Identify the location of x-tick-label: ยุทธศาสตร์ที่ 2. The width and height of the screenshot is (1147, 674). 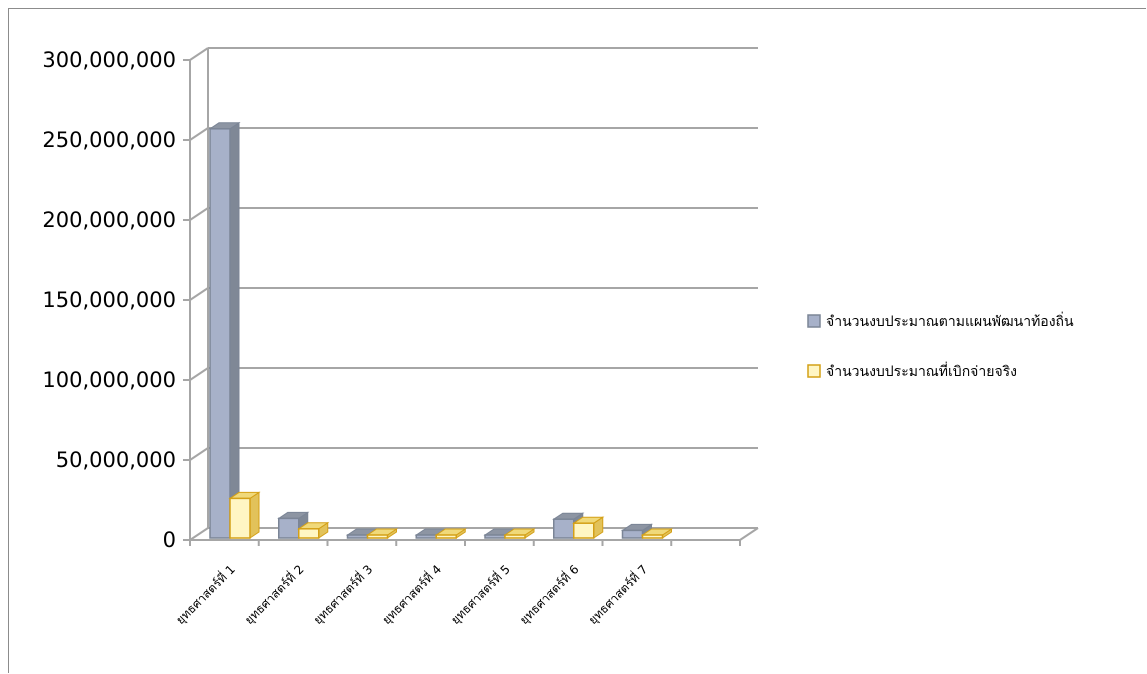
(274, 594).